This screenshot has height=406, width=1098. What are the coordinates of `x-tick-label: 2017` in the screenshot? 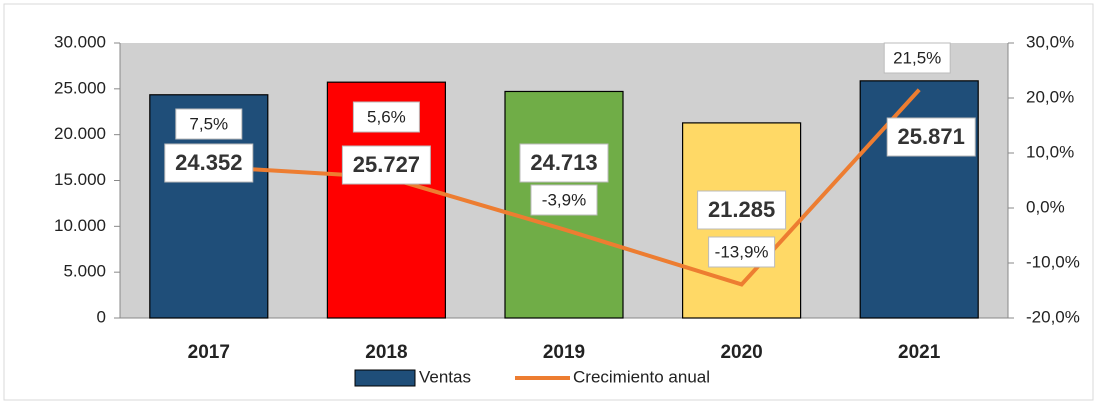 It's located at (209, 352).